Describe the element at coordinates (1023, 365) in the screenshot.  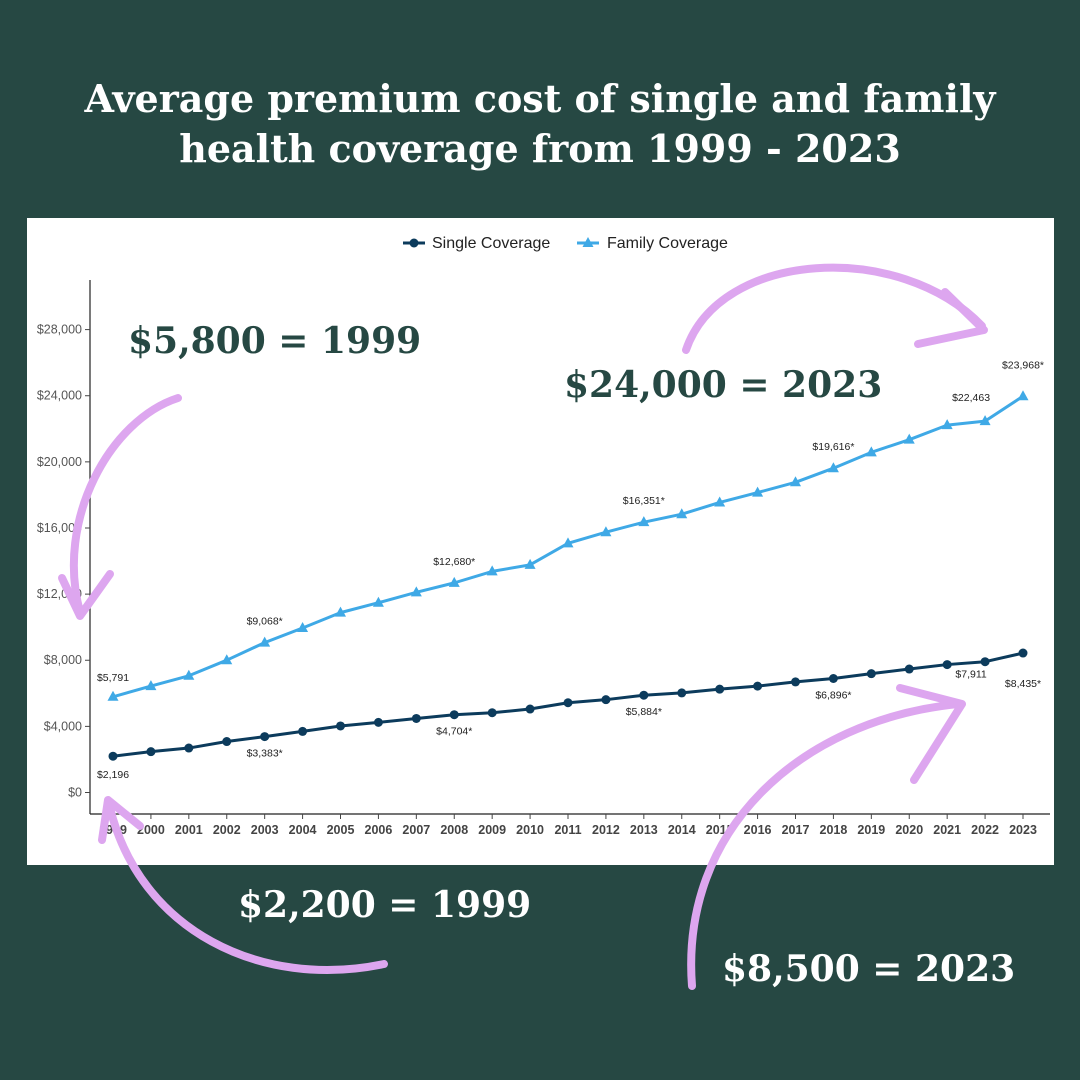
I see `data-label: $23,968*` at that location.